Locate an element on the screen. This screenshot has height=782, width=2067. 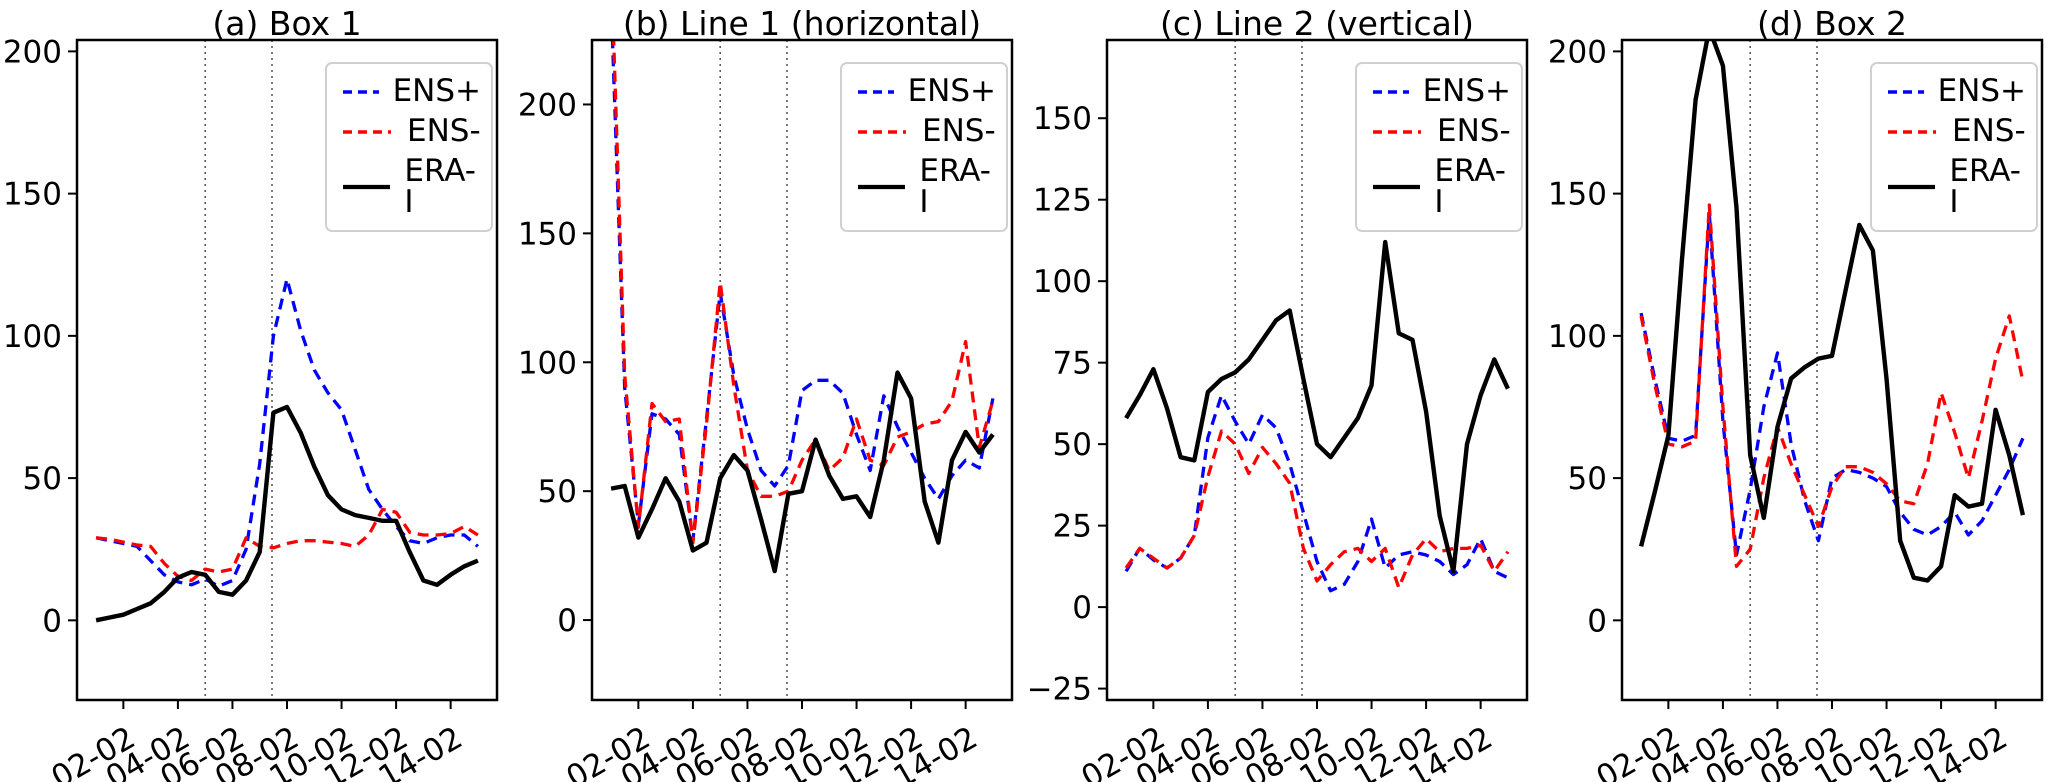
y-tick-label: 125 is located at coordinates (1062, 201).